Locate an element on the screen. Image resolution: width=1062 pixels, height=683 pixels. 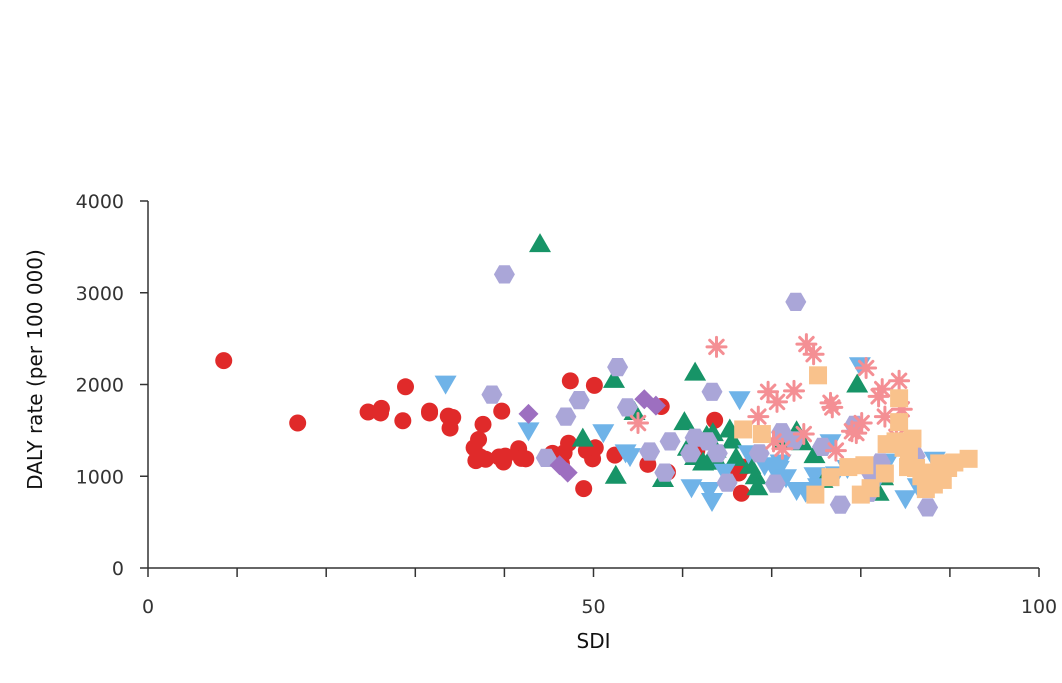
x-tick-label: 50 is located at coordinates (593, 607).